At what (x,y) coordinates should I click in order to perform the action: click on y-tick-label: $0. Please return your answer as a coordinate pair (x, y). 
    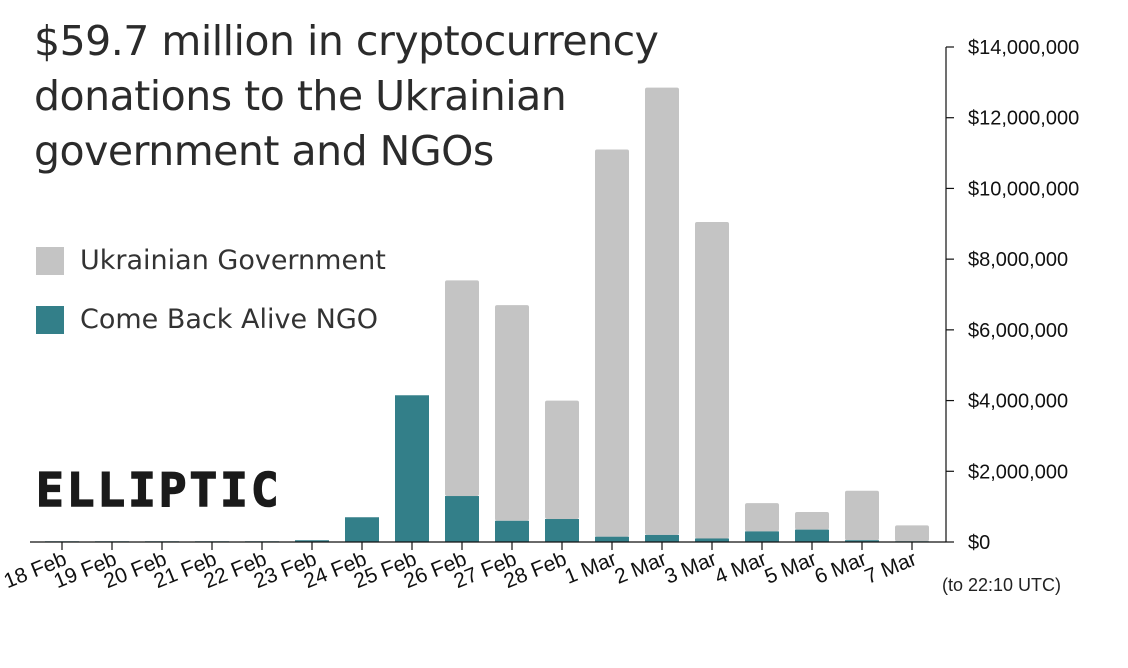
    Looking at the image, I should click on (979, 543).